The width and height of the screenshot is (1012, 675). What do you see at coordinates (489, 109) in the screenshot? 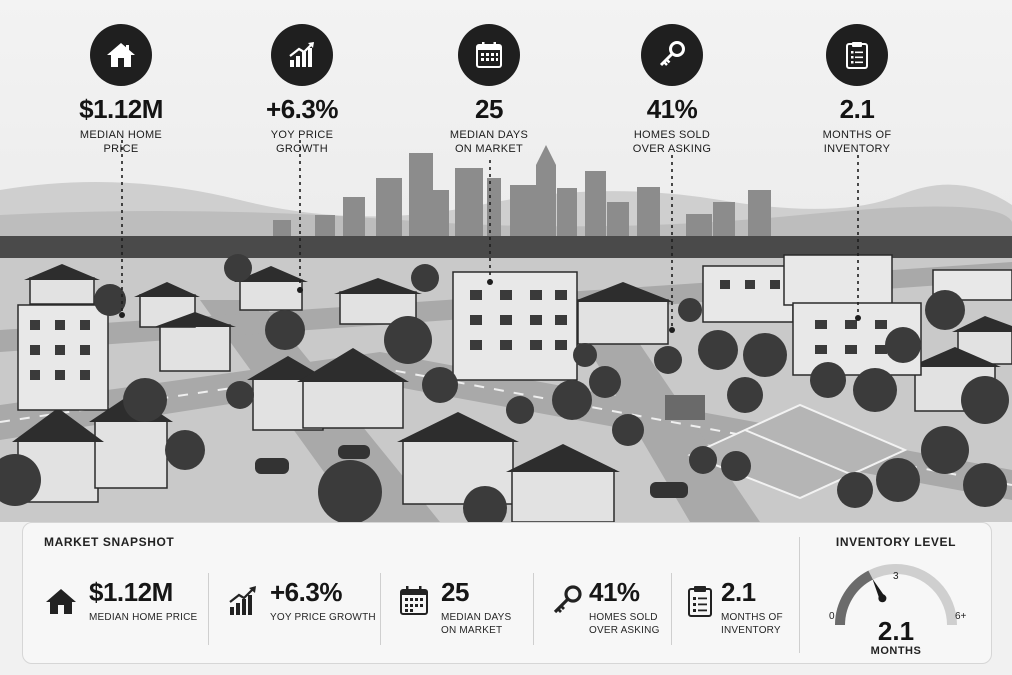
I see `stat-value: 25` at bounding box center [489, 109].